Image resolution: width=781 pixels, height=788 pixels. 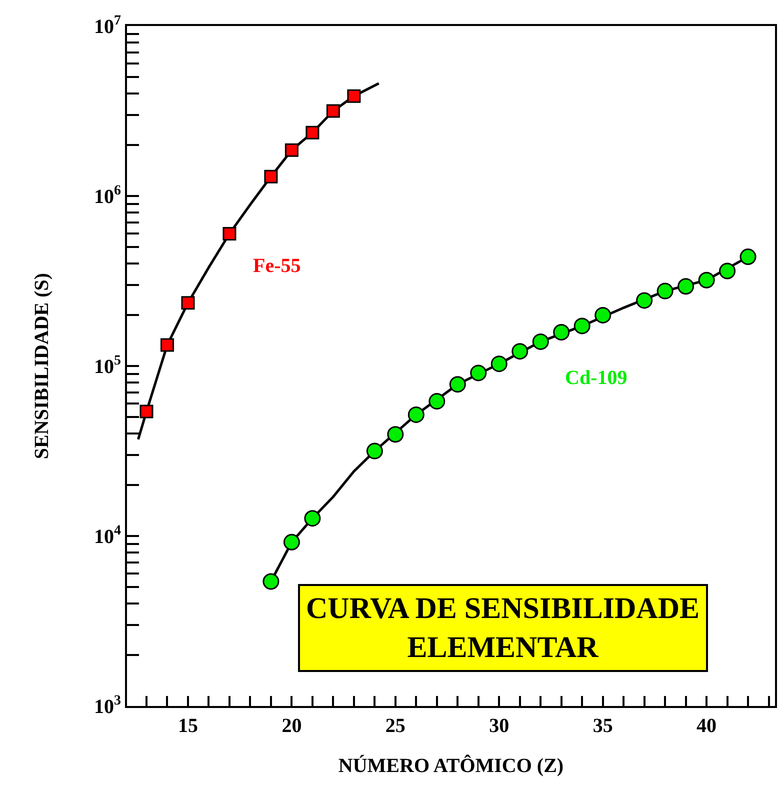 I want to click on x-tick-label: 35, so click(x=602, y=726).